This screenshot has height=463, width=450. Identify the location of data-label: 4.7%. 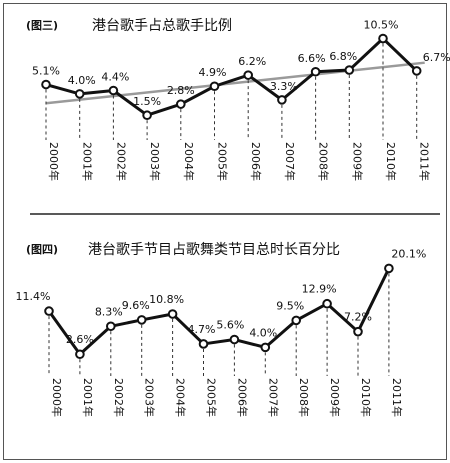
(202, 329).